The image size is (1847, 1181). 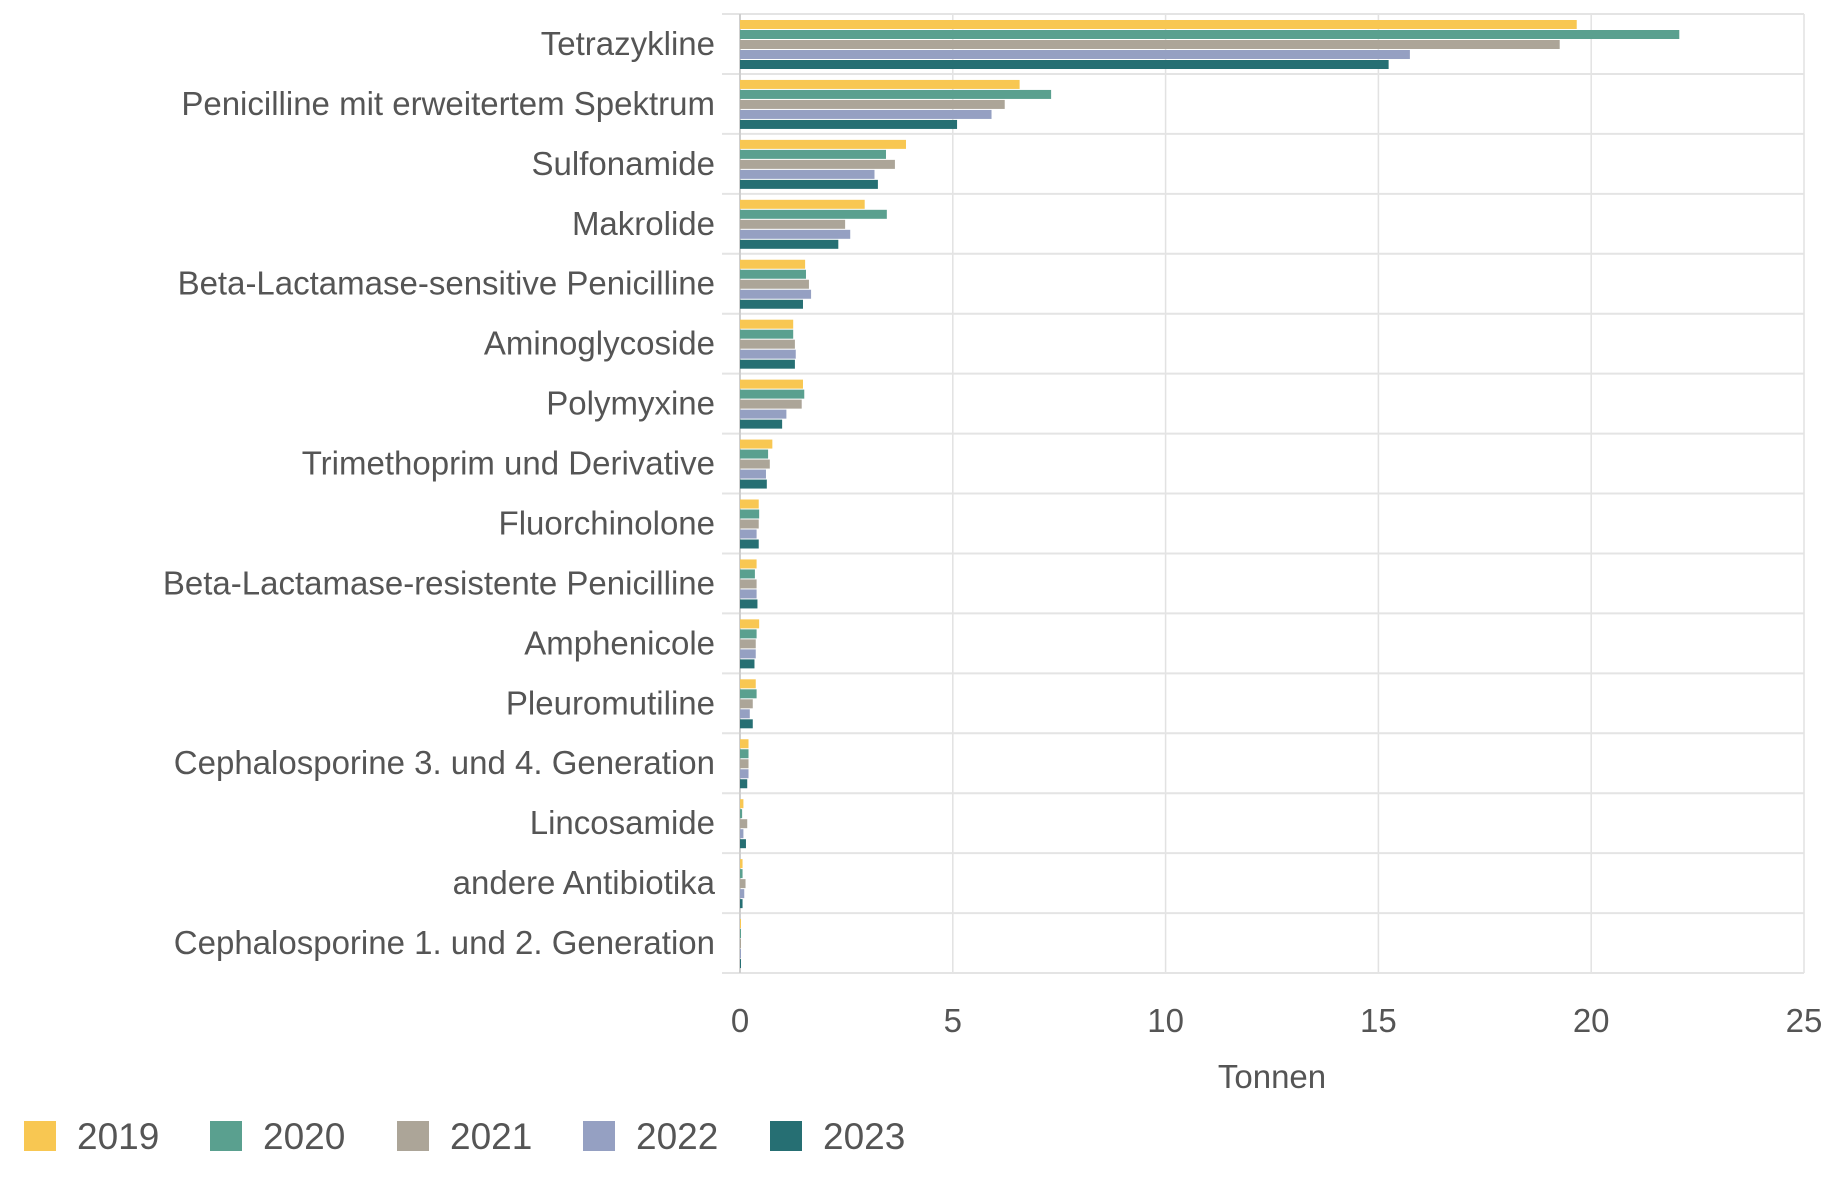 What do you see at coordinates (630, 403) in the screenshot?
I see `category-label: Polymyxine` at bounding box center [630, 403].